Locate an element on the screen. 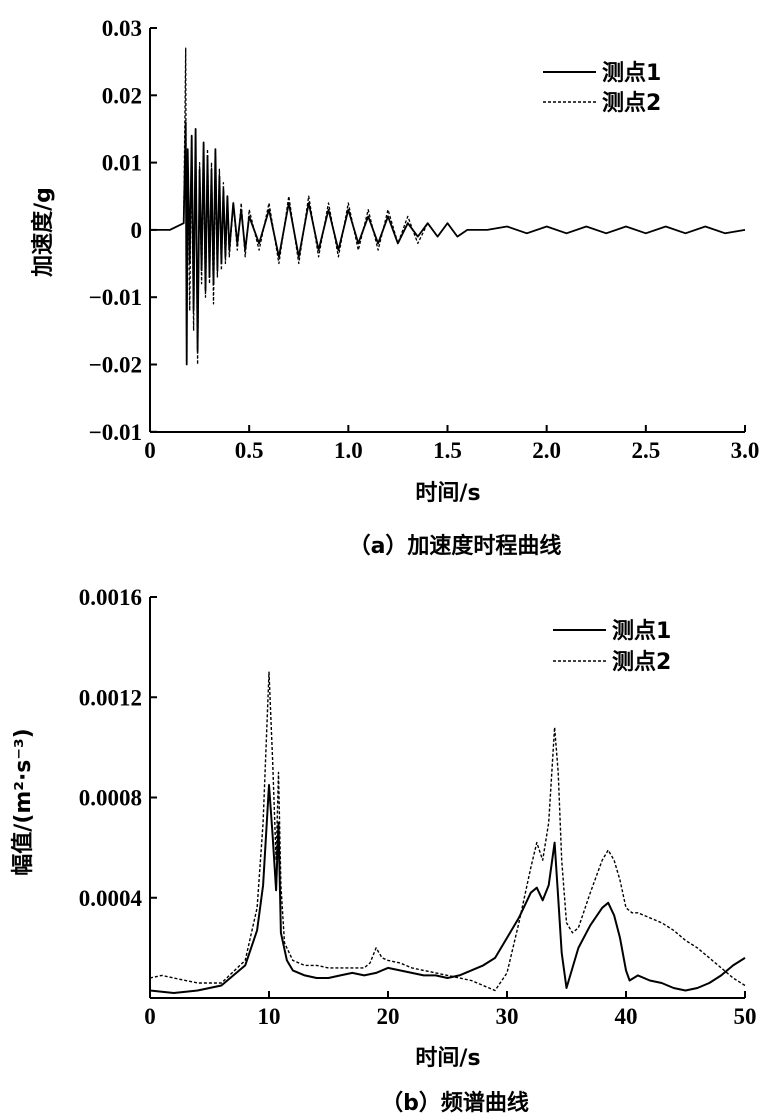 The width and height of the screenshot is (780, 1120). chart-caption: （a）加速度时程曲线 is located at coordinates (455, 546).